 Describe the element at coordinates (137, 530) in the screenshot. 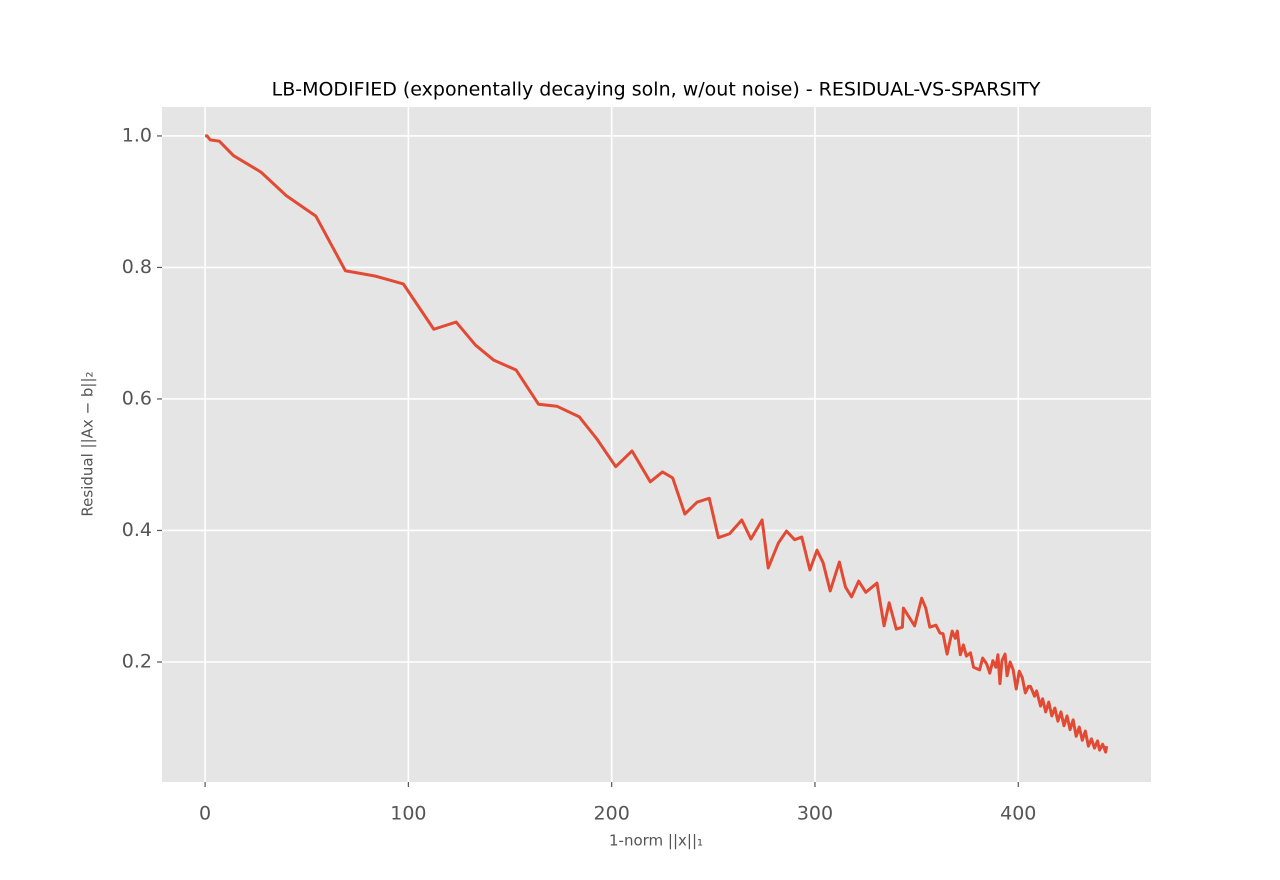

I see `y-tick-label: 0.4` at that location.